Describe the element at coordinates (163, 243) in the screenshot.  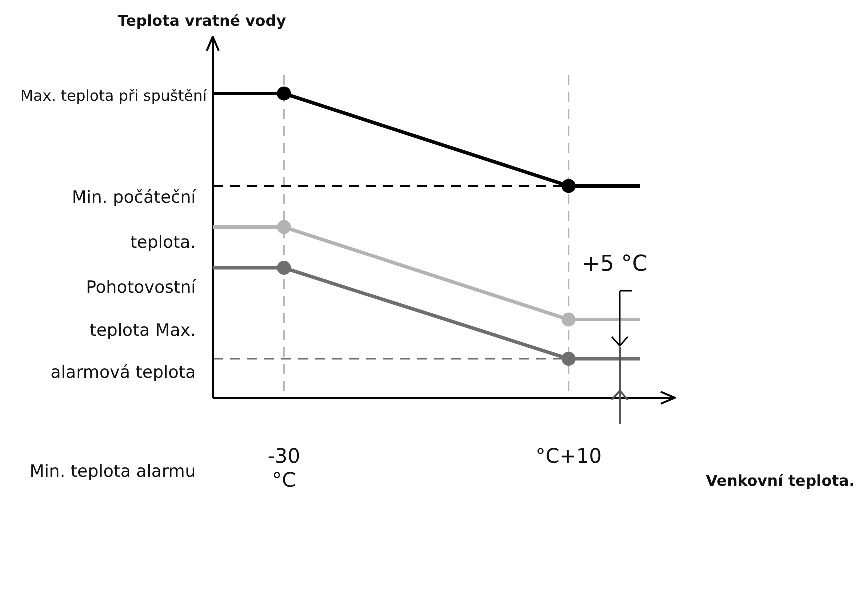
I see `text: teplota.` at that location.